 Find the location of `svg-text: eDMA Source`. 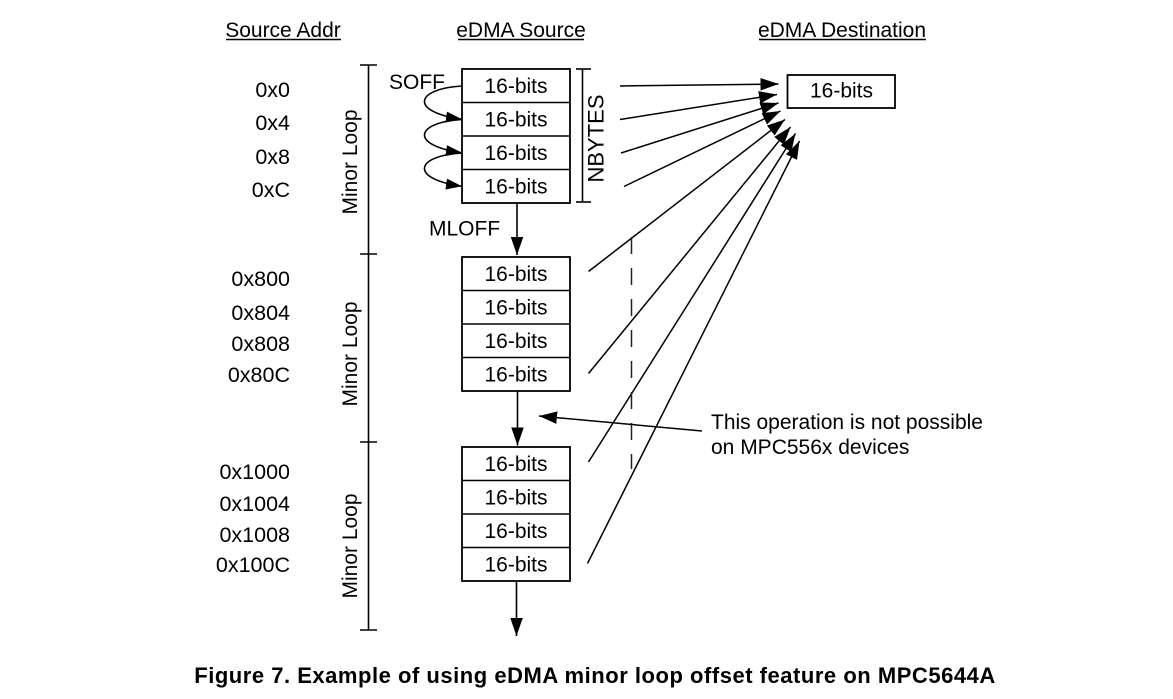

svg-text: eDMA Source is located at coordinates (521, 30).